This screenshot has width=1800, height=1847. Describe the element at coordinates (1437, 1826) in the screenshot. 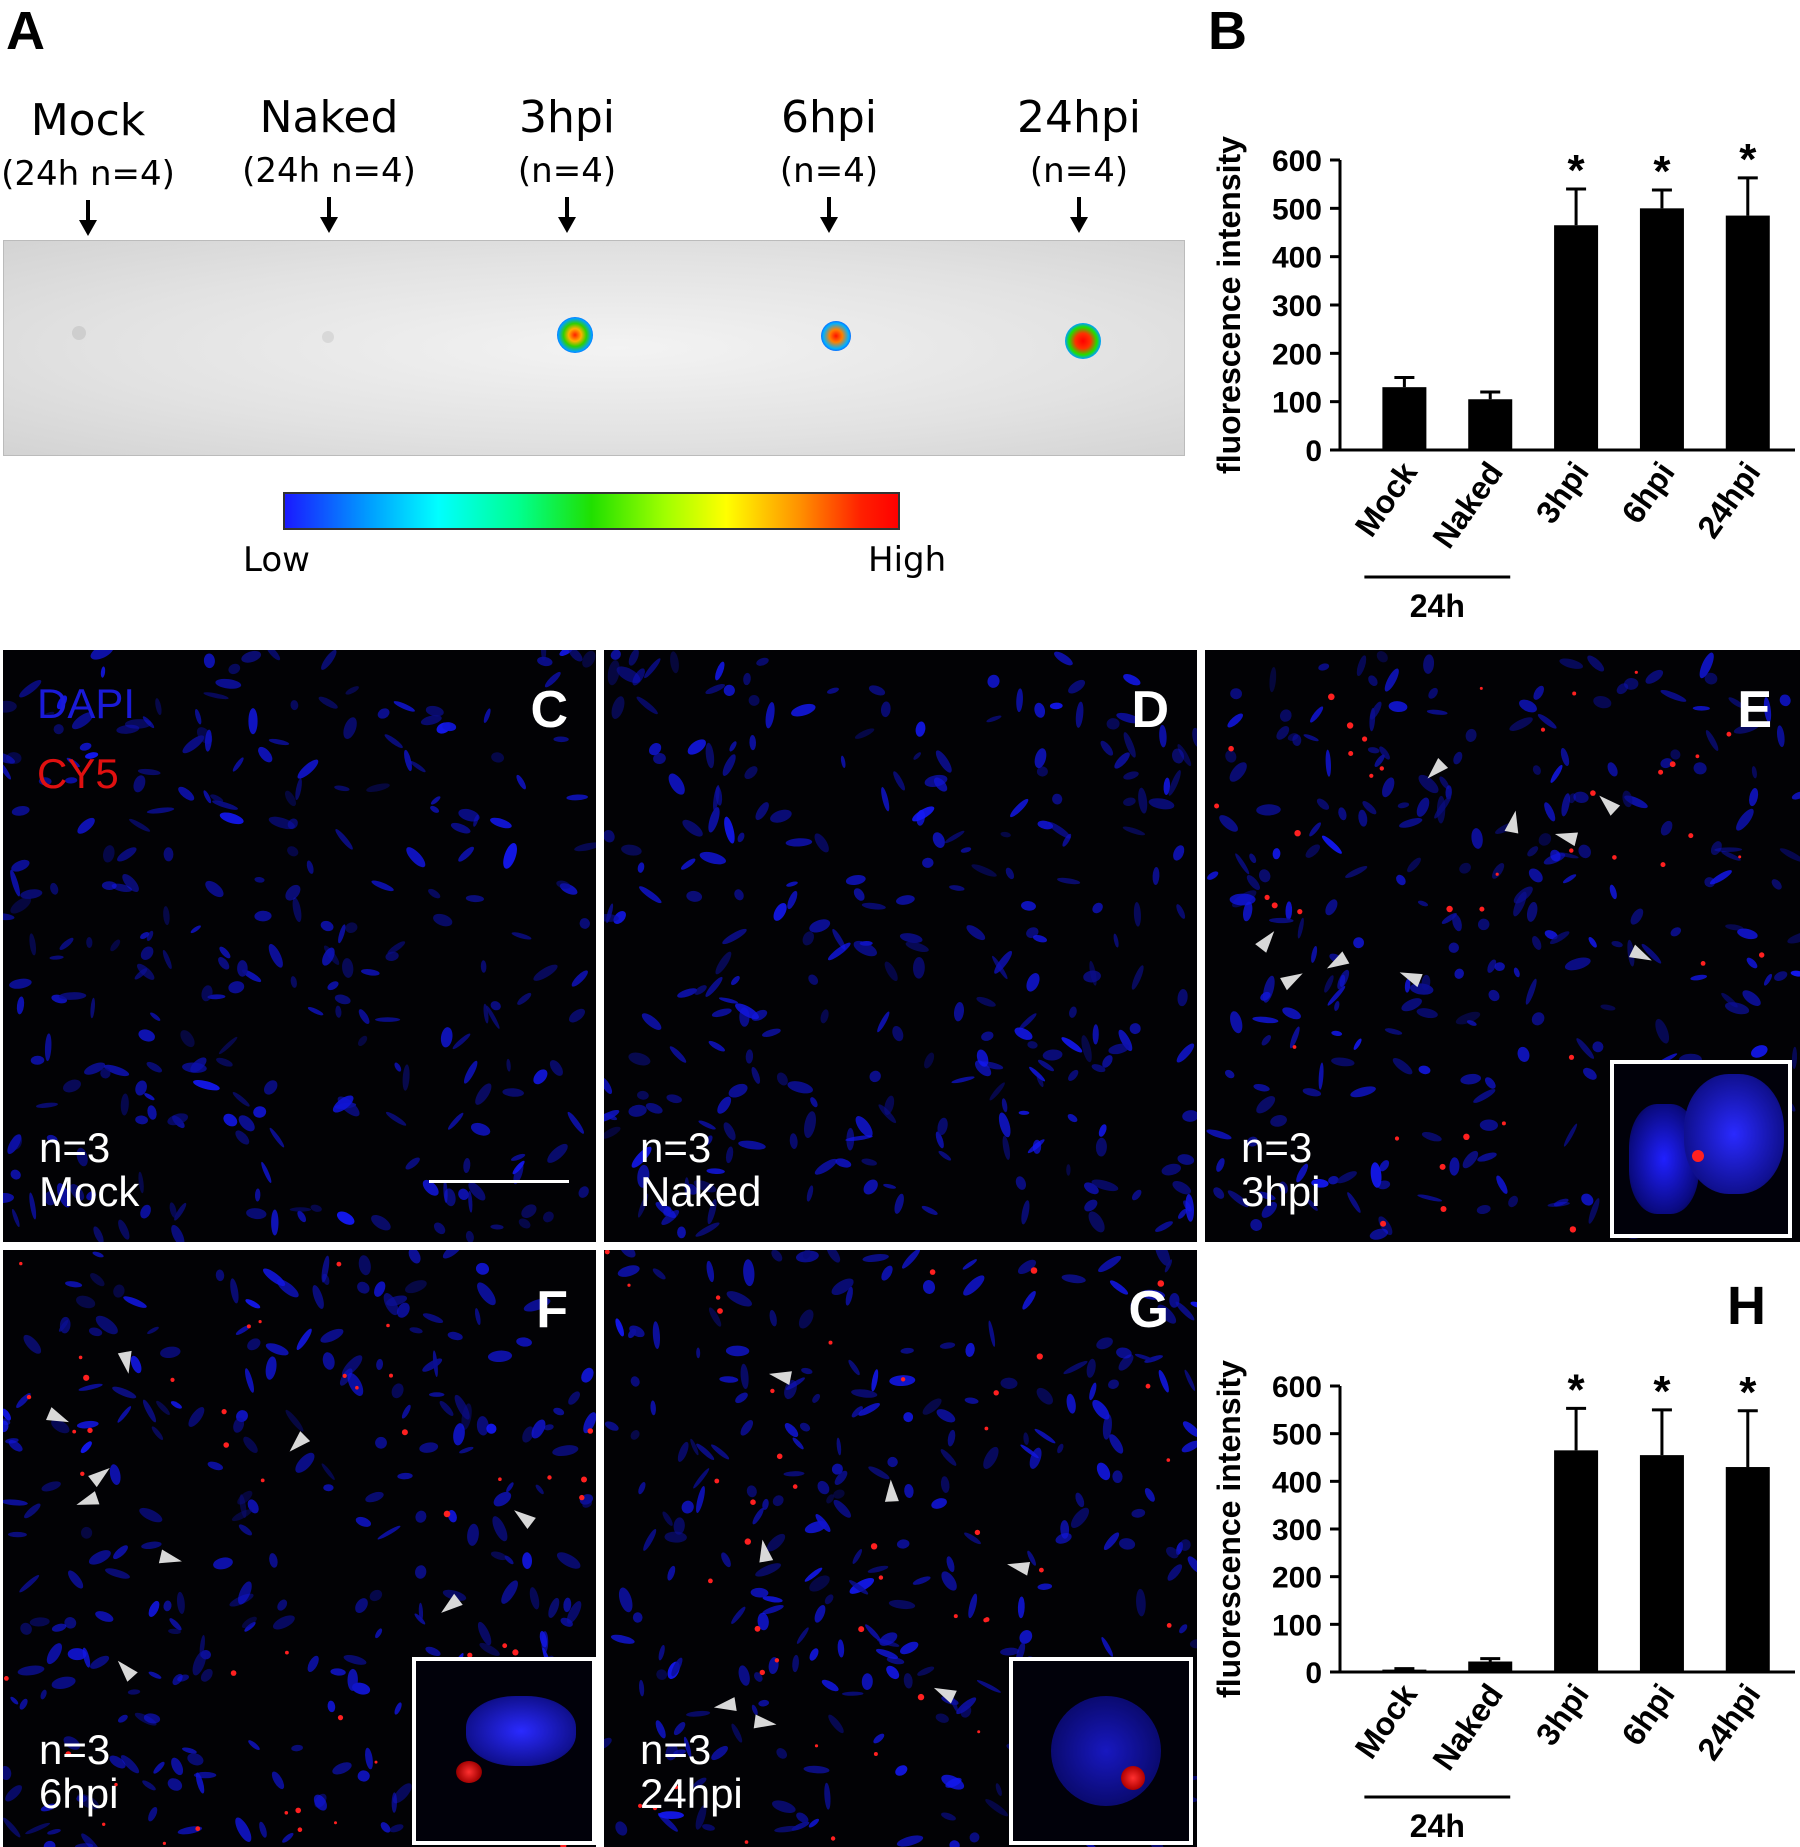

I see `group-label: 24h` at that location.